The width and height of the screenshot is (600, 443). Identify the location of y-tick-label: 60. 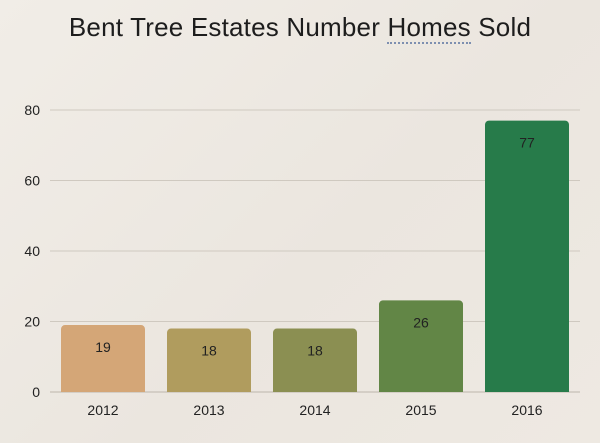
(32, 181).